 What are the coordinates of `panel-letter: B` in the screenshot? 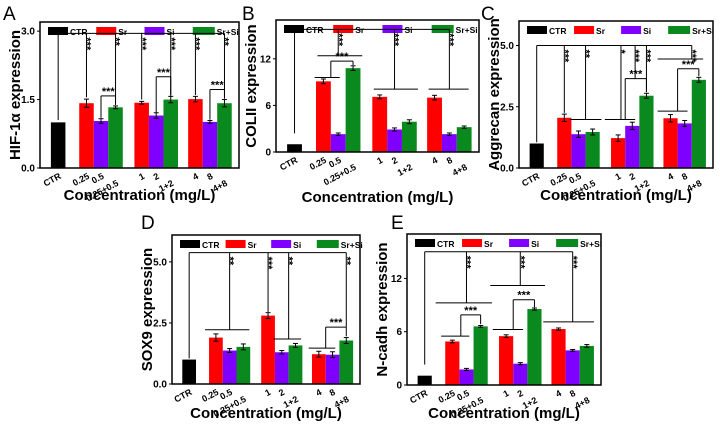 It's located at (248, 14).